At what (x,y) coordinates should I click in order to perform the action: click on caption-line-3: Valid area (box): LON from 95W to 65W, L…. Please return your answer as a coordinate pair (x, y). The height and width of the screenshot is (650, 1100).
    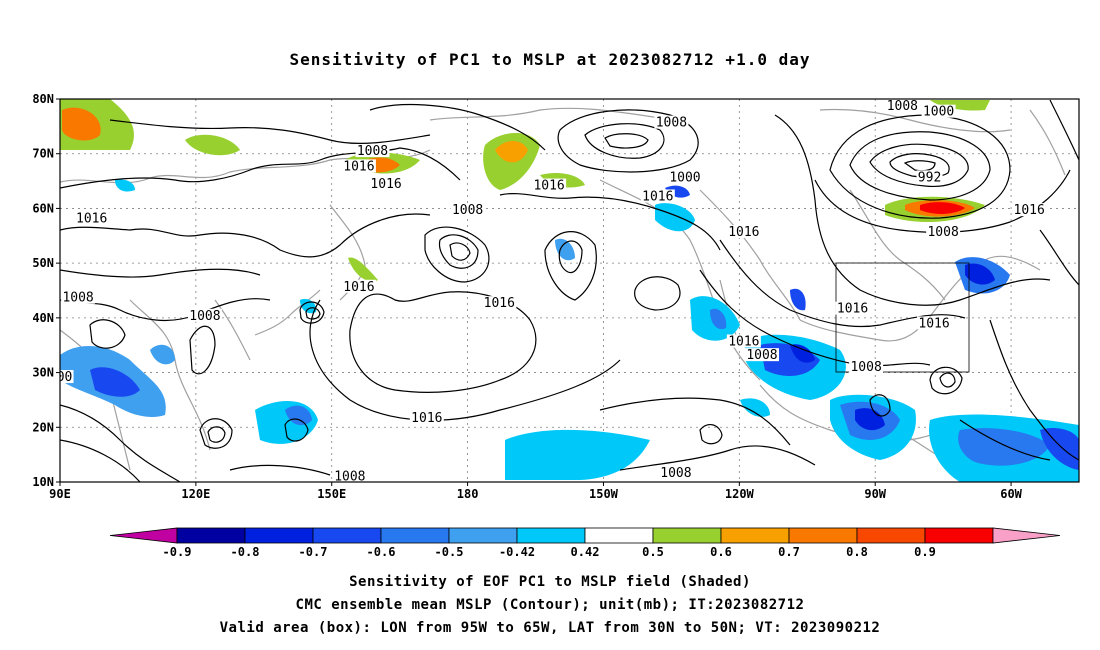
    Looking at the image, I should click on (550, 628).